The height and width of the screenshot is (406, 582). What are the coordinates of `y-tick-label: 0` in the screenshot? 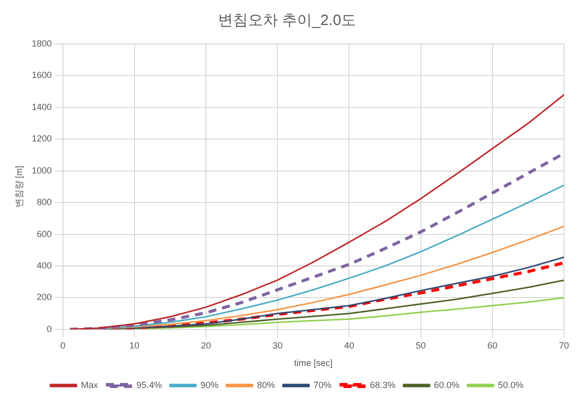 It's located at (49, 329).